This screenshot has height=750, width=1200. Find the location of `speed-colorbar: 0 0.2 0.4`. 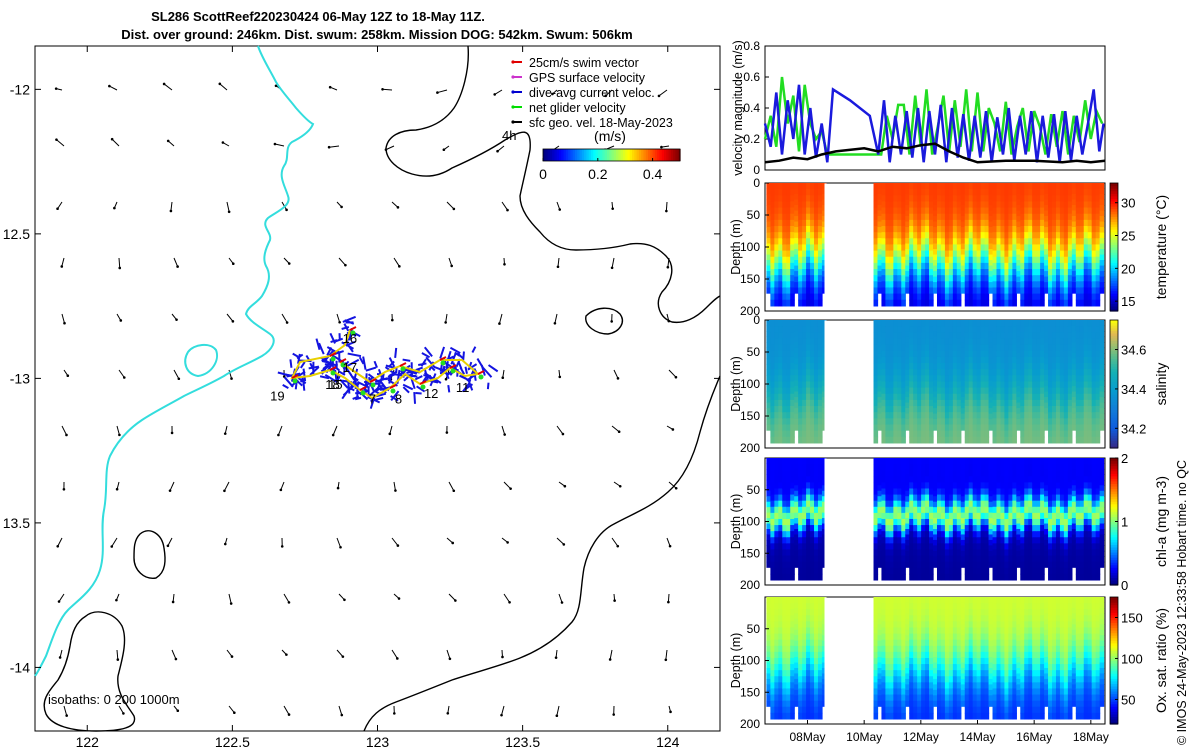

speed-colorbar: 0 0.2 0.4 is located at coordinates (610, 165).